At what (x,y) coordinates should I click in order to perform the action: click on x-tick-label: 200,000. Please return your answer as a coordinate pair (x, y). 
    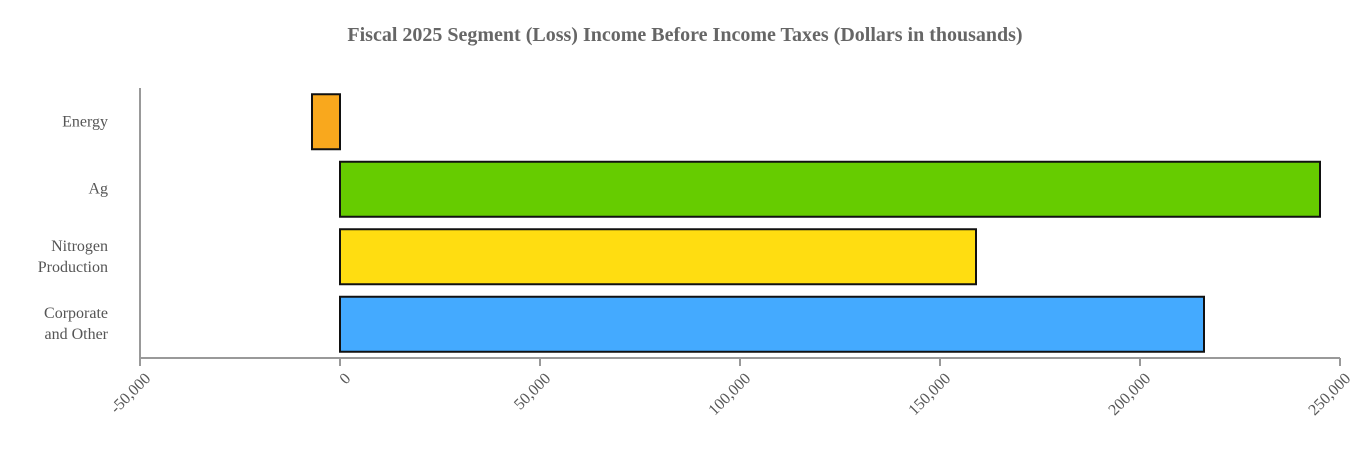
    Looking at the image, I should click on (1129, 394).